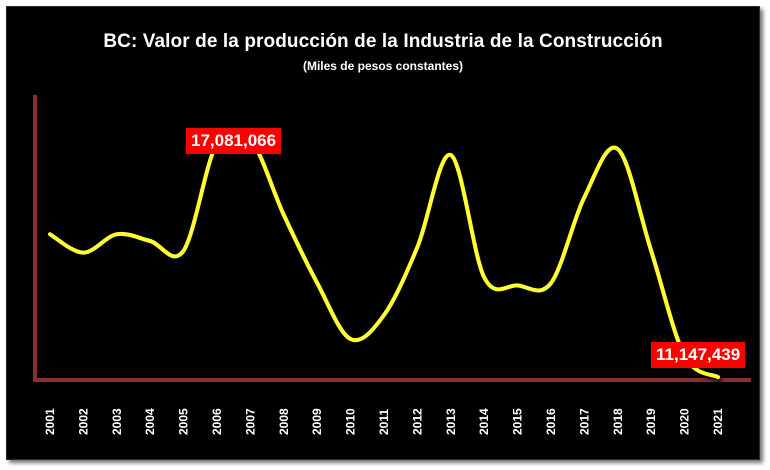 The height and width of the screenshot is (470, 770). What do you see at coordinates (250, 421) in the screenshot?
I see `x-tick-label-2007: 2007` at bounding box center [250, 421].